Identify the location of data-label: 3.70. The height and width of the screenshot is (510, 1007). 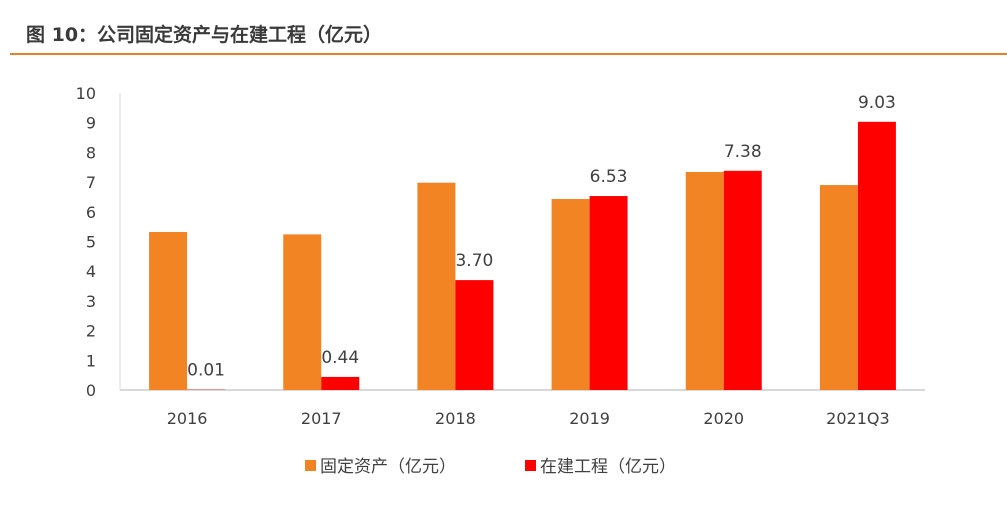
(474, 261).